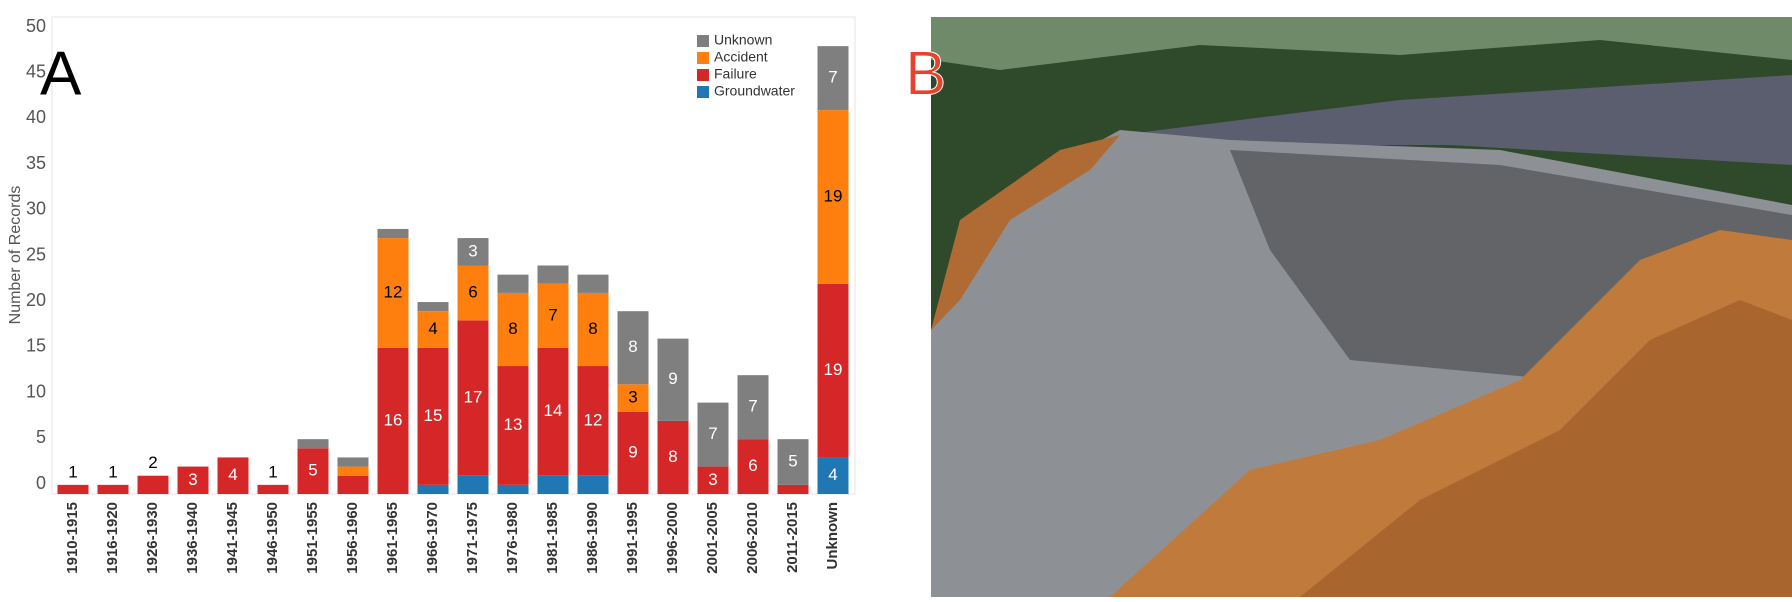  Describe the element at coordinates (36, 254) in the screenshot. I see `y-tick-label: 25` at that location.